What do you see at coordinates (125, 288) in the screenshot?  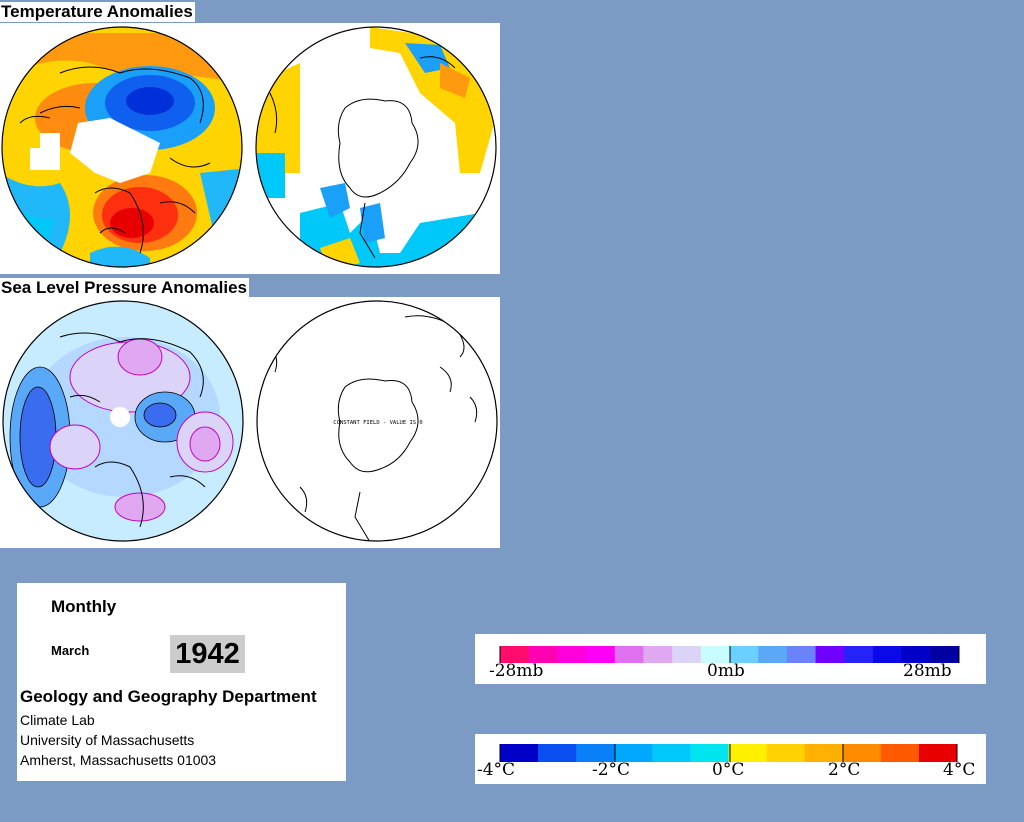 I see `pressure-title: Sea Level Pressure Anomalies` at bounding box center [125, 288].